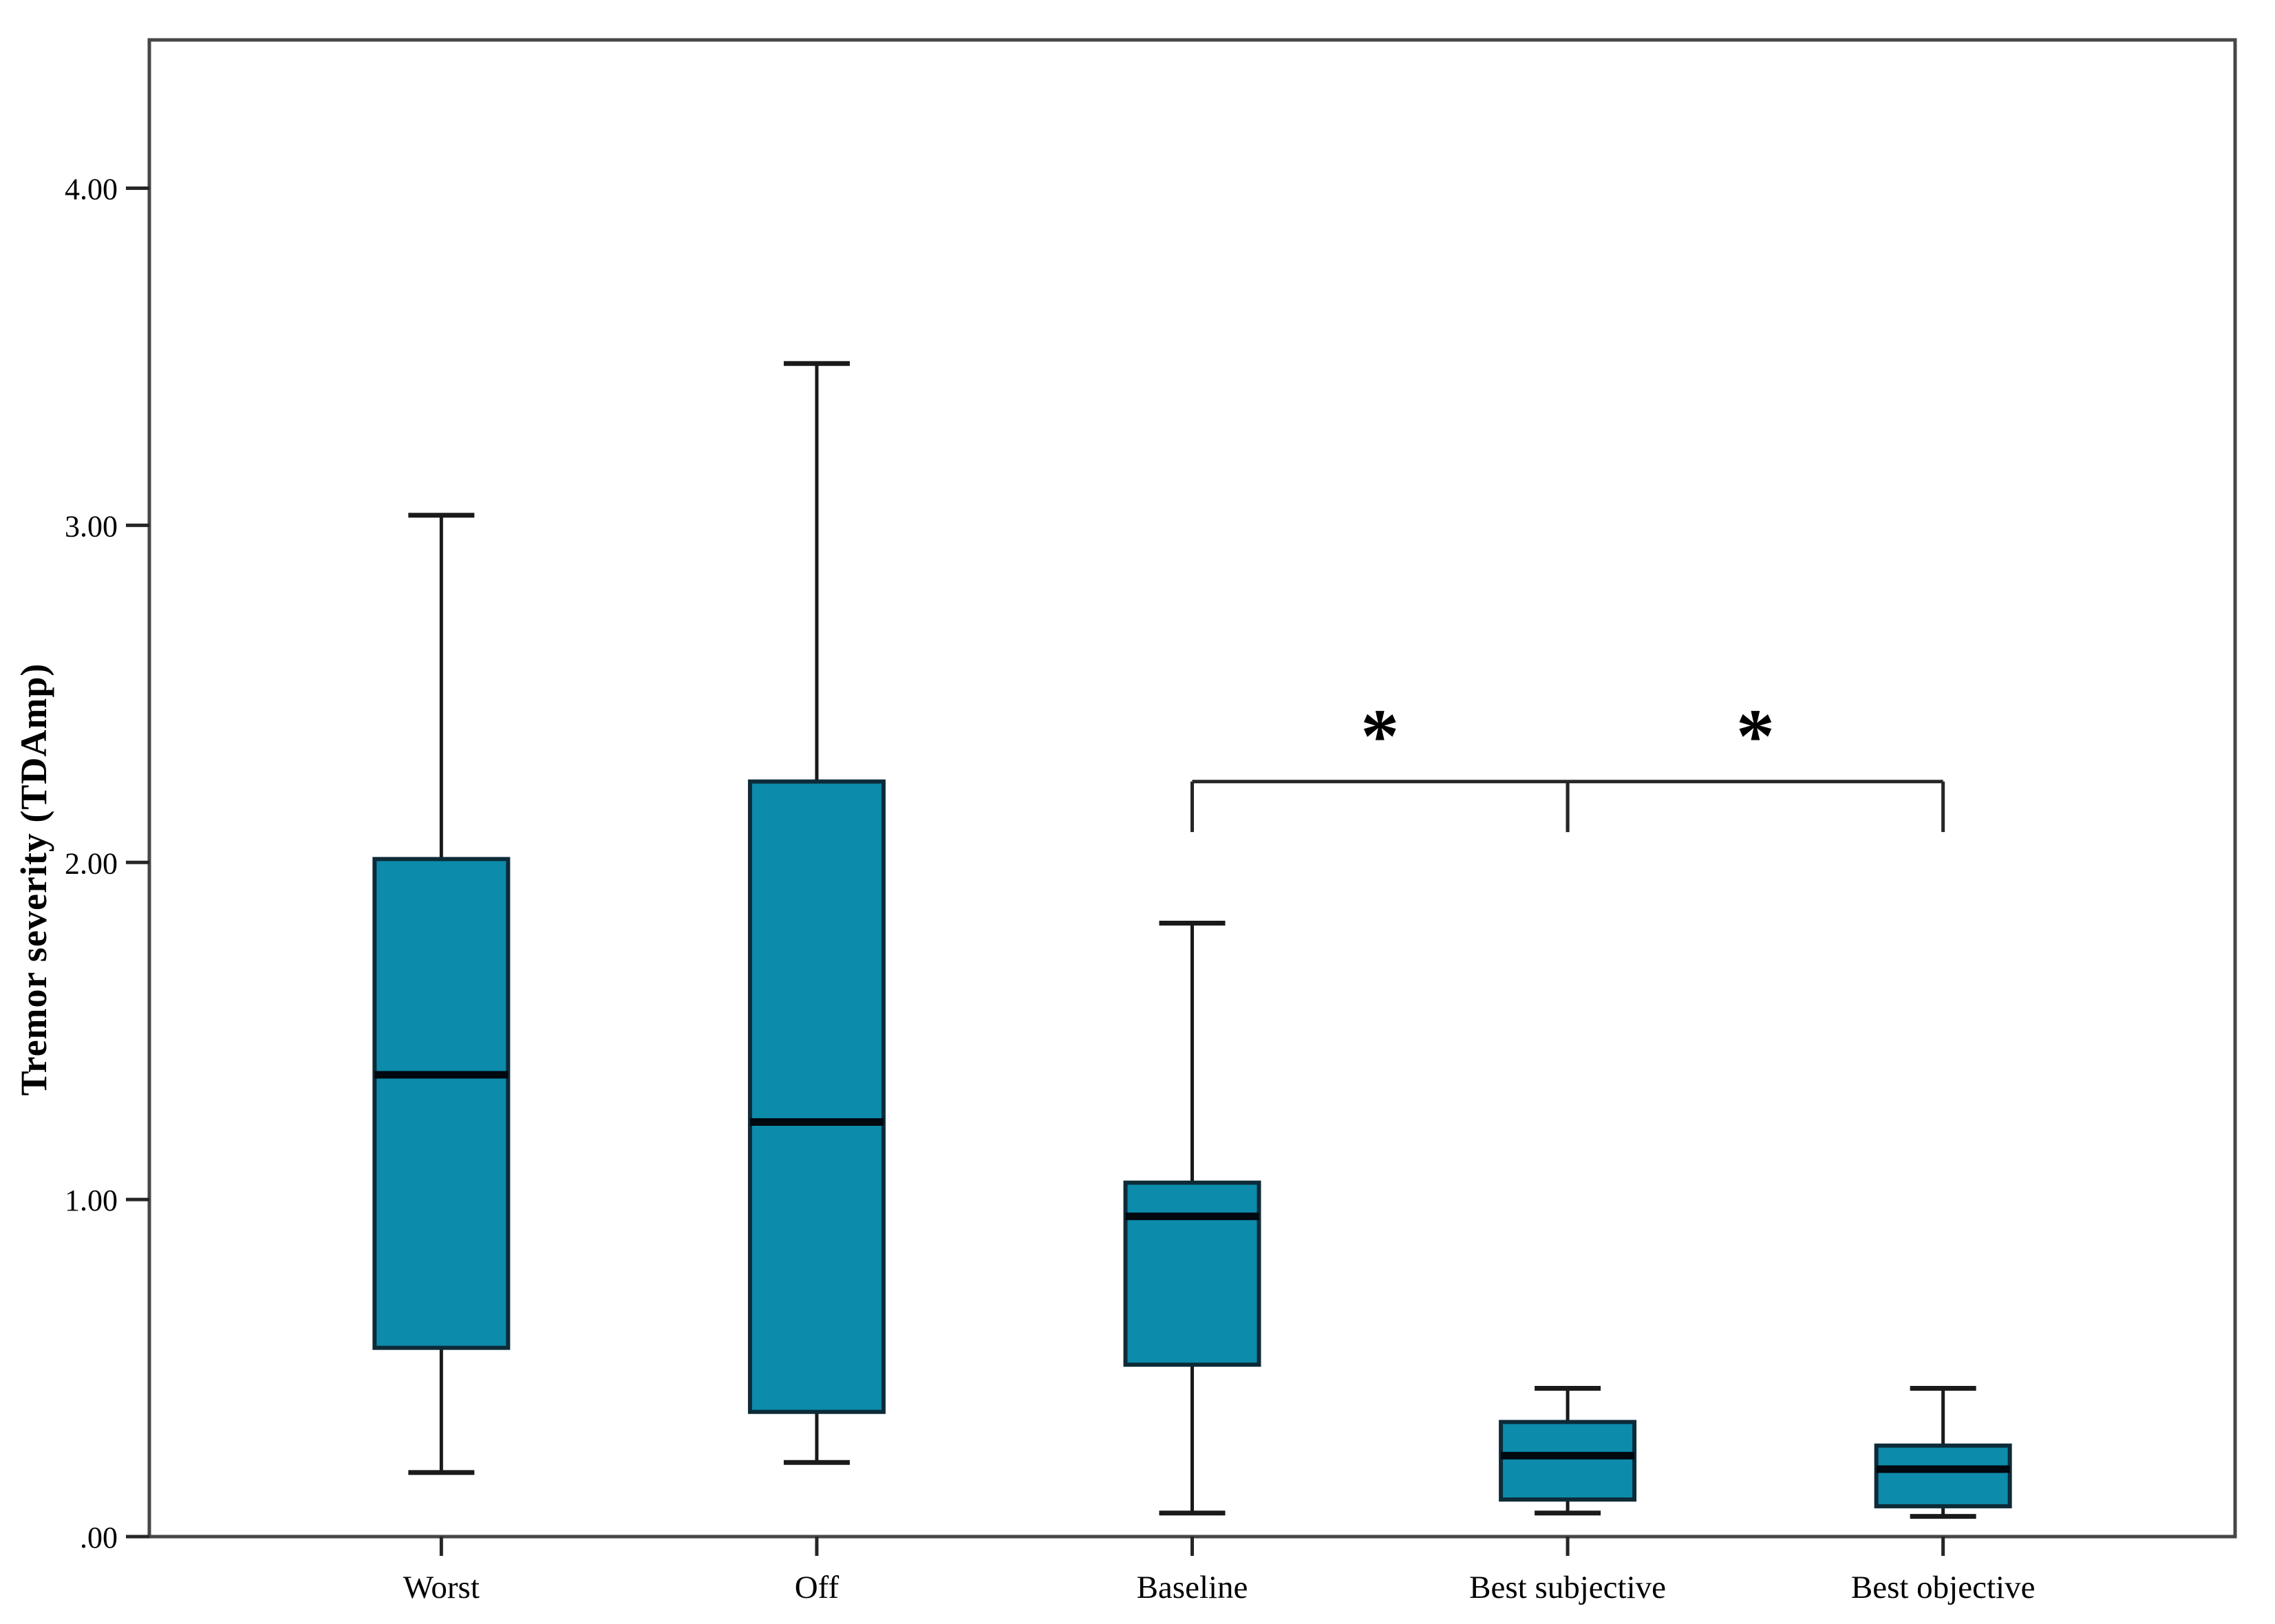 The width and height of the screenshot is (2275, 1624). What do you see at coordinates (1567, 1587) in the screenshot?
I see `x-category-label-best-subjective: Best subjective` at bounding box center [1567, 1587].